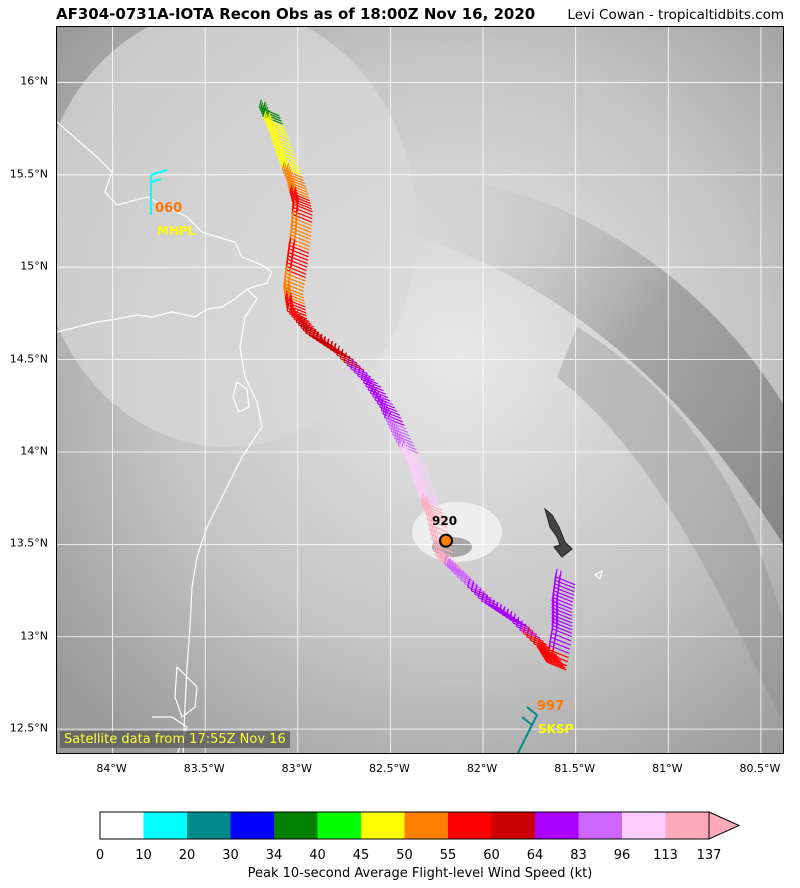  I want to click on lon-tick-label: 81°W, so click(667, 768).